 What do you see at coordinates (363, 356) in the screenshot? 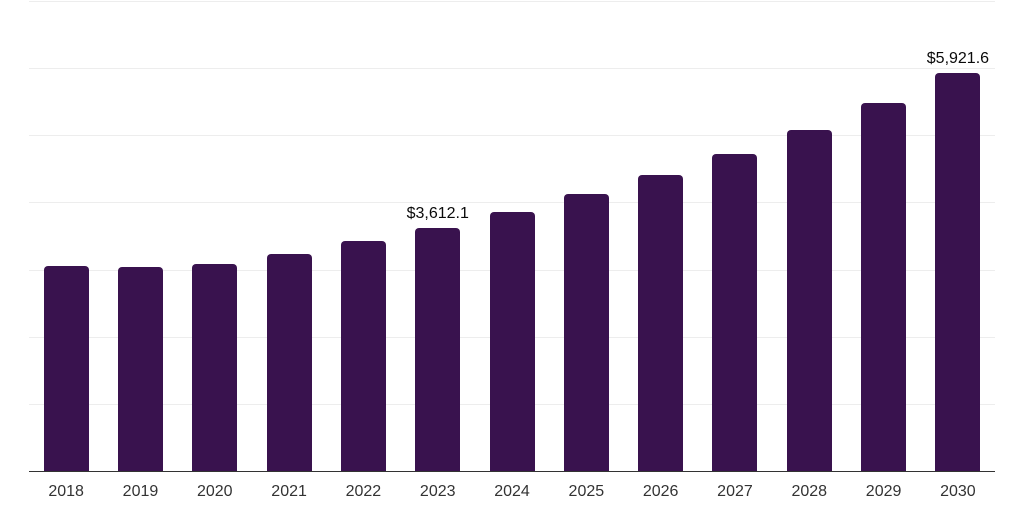
I see `bar-2022` at bounding box center [363, 356].